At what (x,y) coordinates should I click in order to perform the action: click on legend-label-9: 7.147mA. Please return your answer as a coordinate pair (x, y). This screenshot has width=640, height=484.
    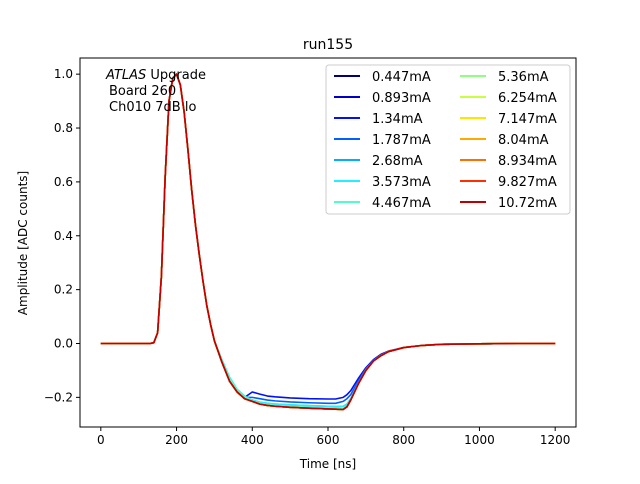
    Looking at the image, I should click on (527, 119).